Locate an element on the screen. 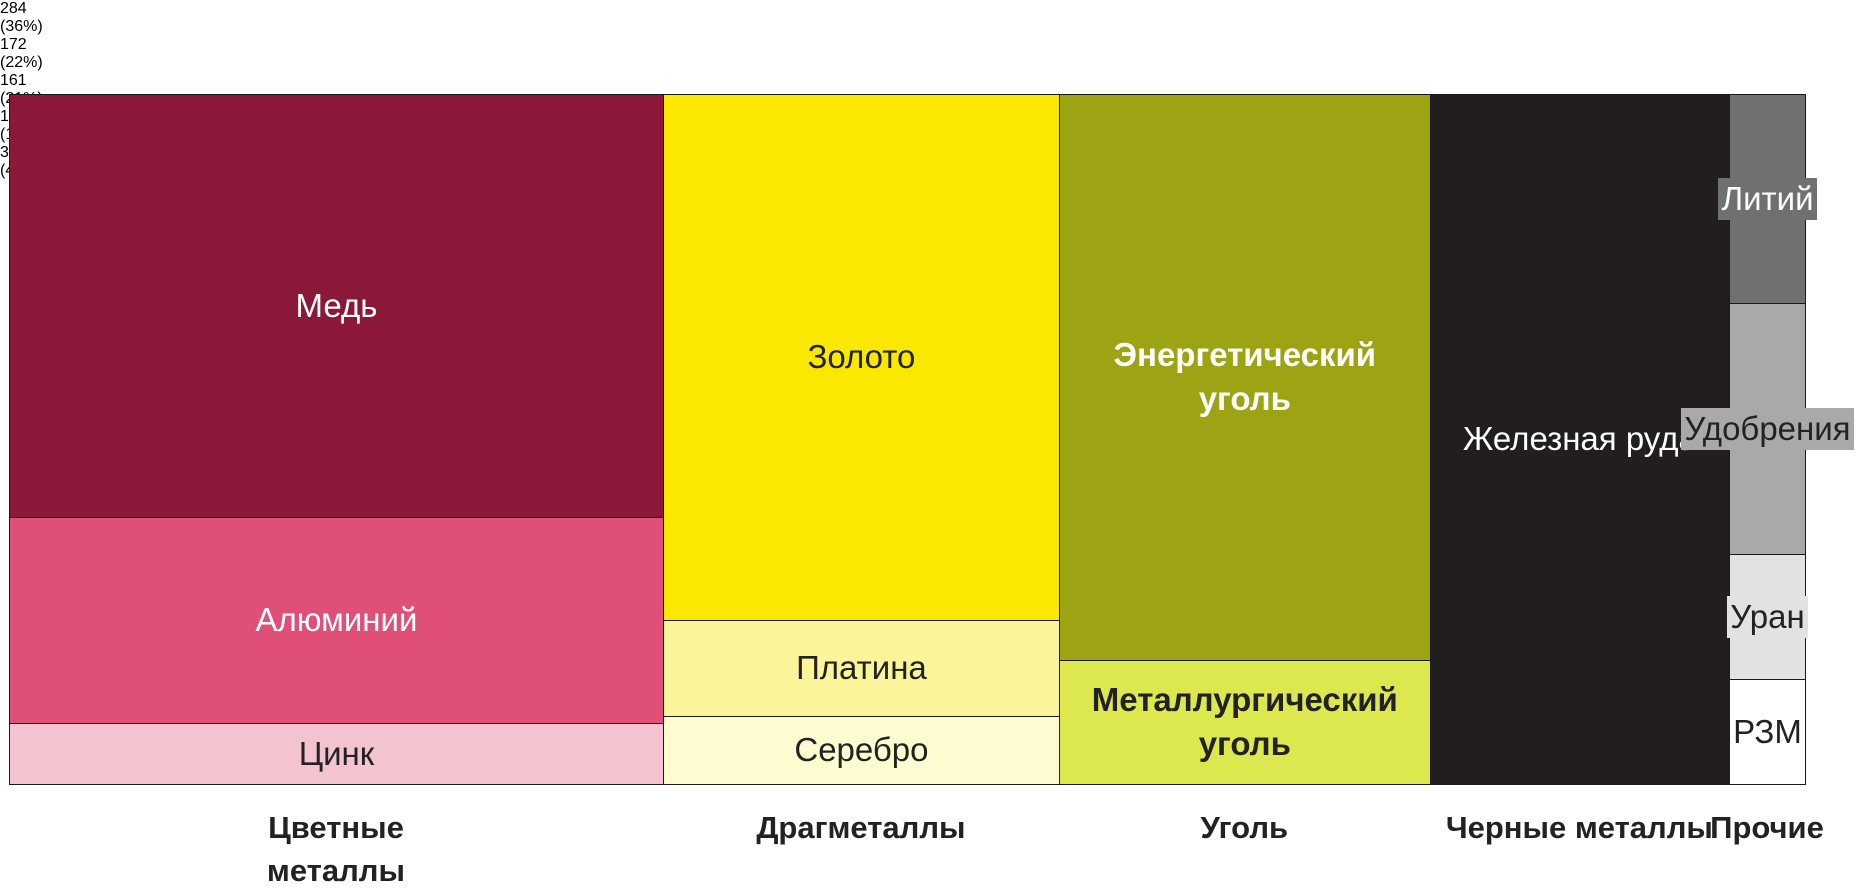  segment-label: Литий is located at coordinates (1767, 199).